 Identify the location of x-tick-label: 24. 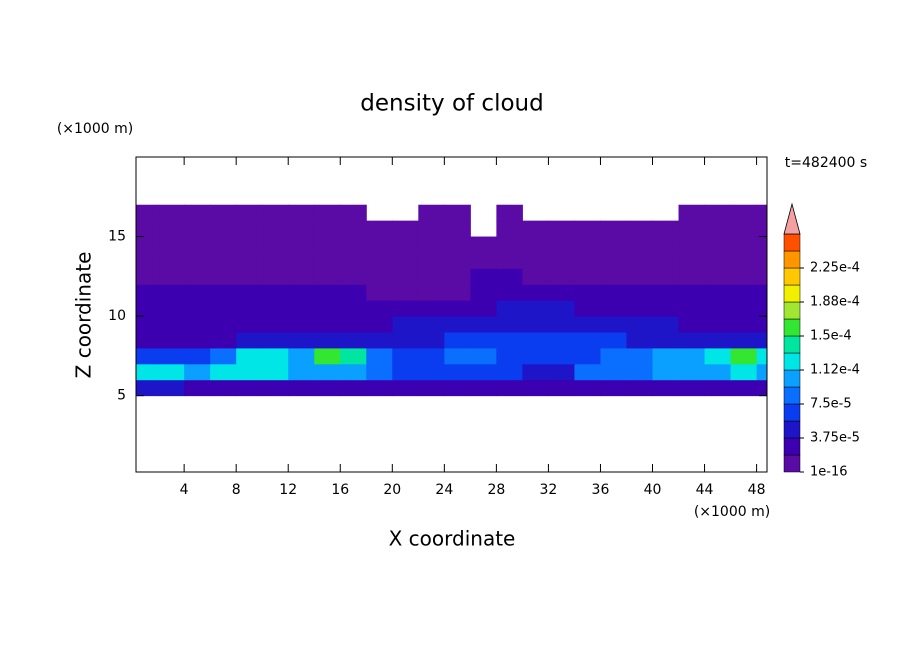
(444, 490).